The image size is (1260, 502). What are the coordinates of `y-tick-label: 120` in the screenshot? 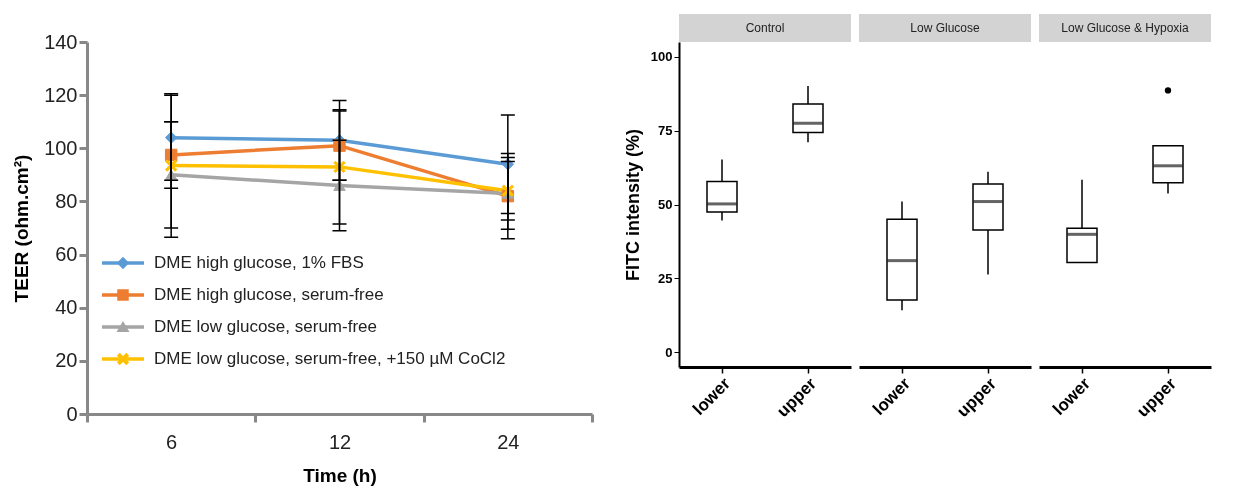 It's located at (61, 94).